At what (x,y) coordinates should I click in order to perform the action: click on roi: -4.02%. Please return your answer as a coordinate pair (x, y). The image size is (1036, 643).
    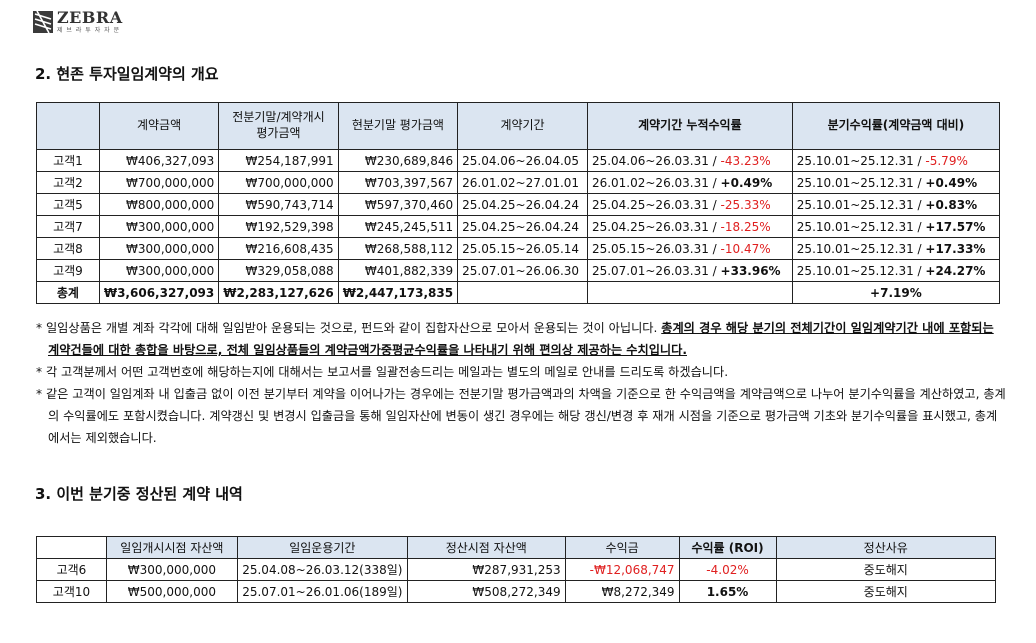
    Looking at the image, I should click on (727, 569).